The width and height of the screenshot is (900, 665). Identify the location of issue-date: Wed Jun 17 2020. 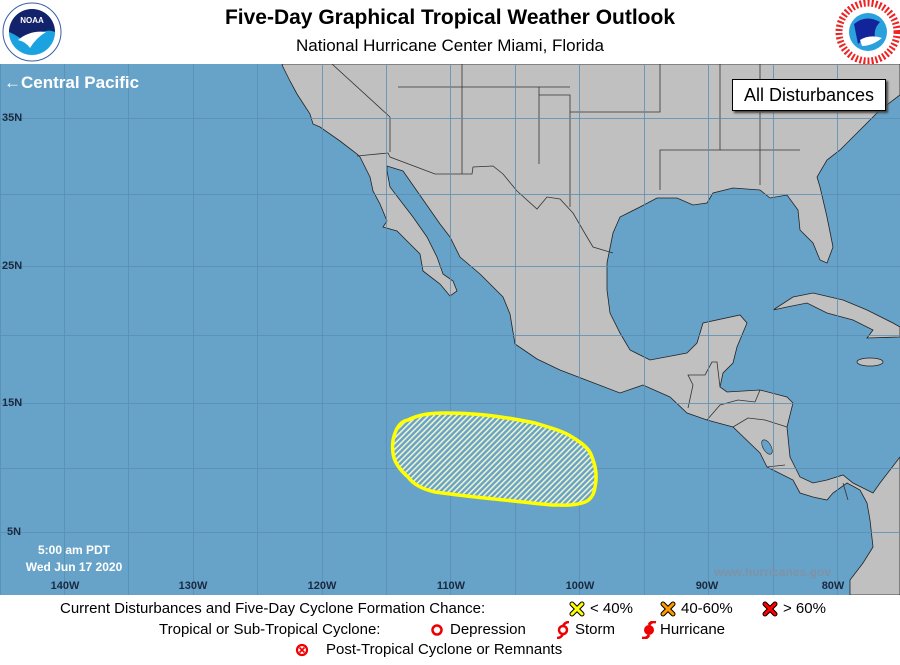
(74, 567).